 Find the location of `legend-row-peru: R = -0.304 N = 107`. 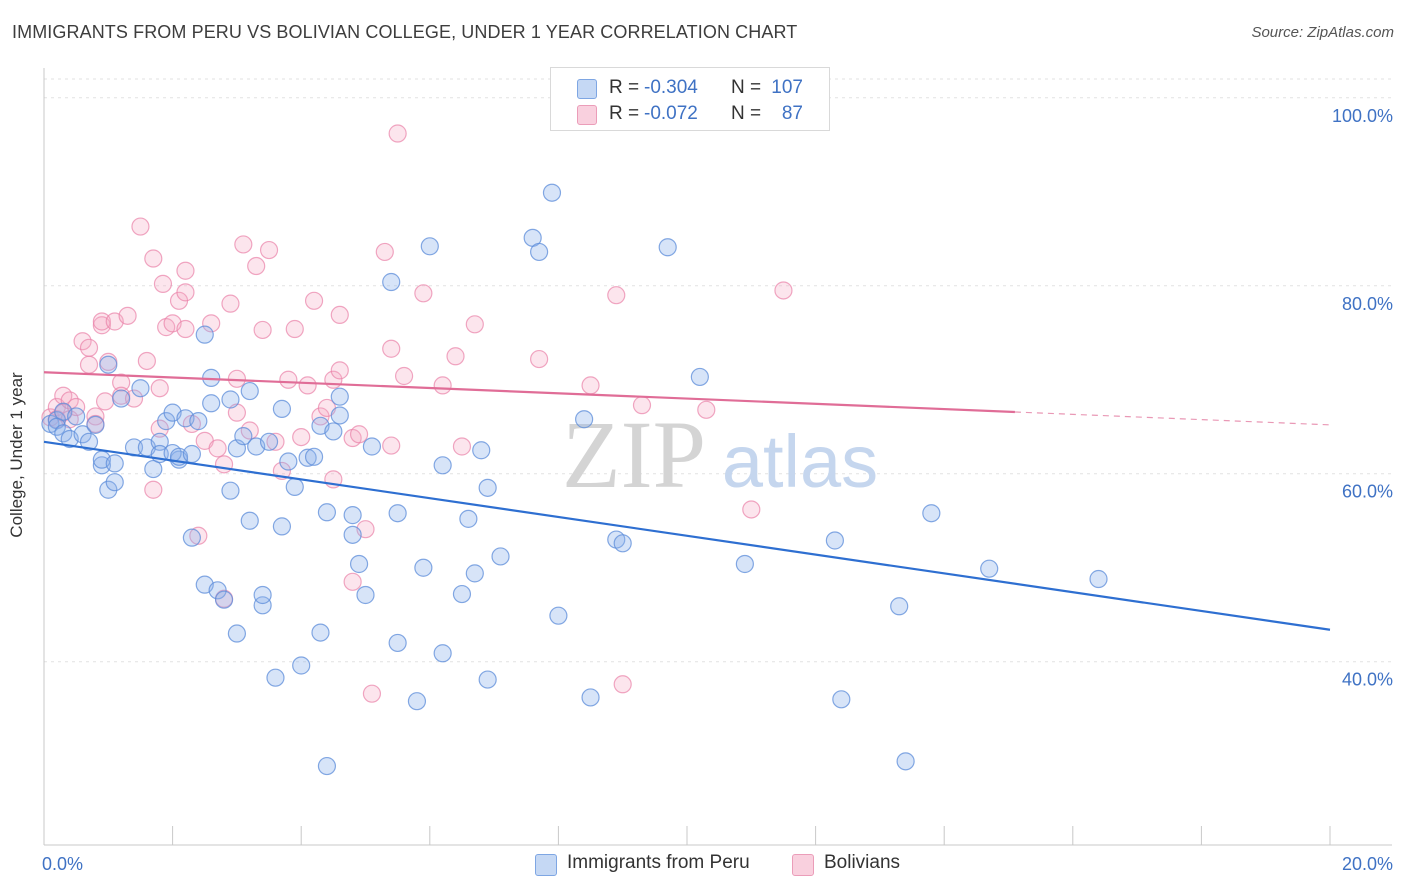

legend-row-peru: R = -0.304 N = 107 is located at coordinates (690, 88).